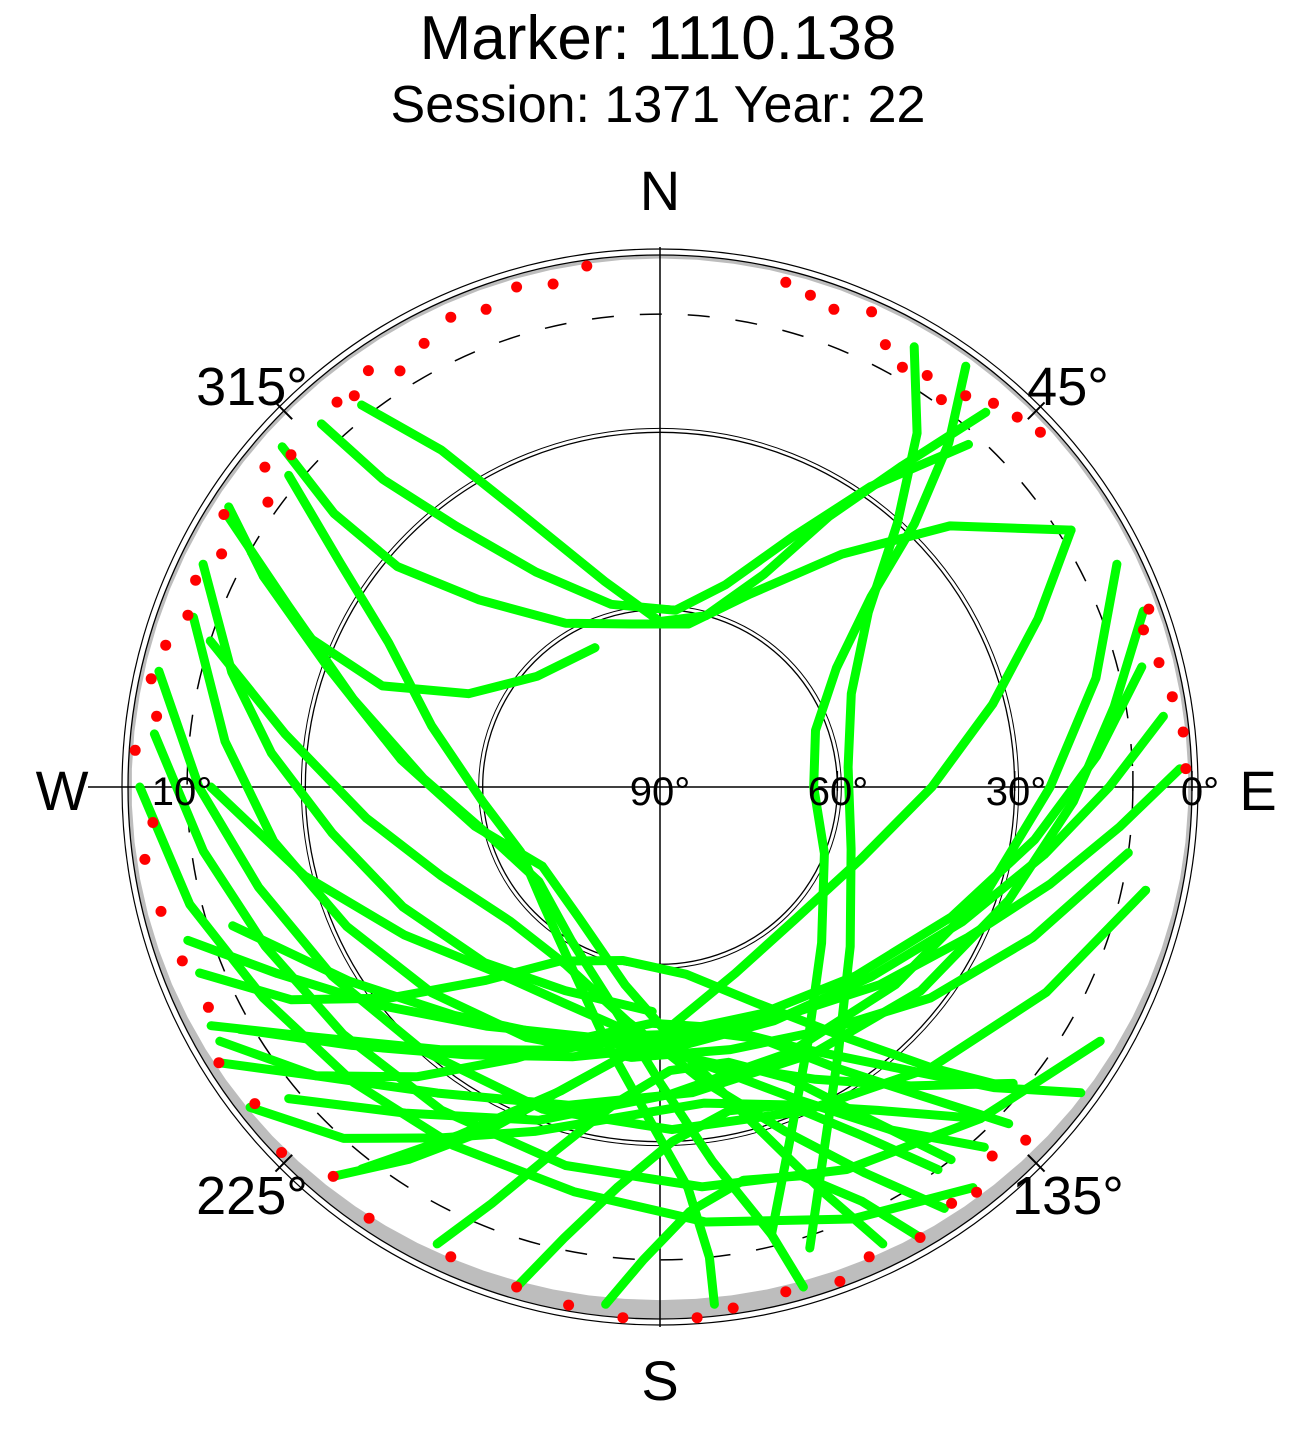 This screenshot has height=1444, width=1316. What do you see at coordinates (252, 1196) in the screenshot?
I see `azimuth-tick-label: 225°` at bounding box center [252, 1196].